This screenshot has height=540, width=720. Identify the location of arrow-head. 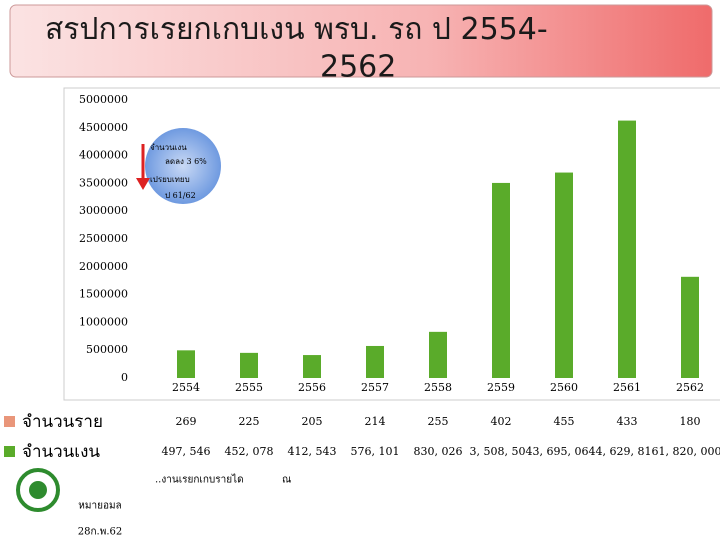
(143, 184).